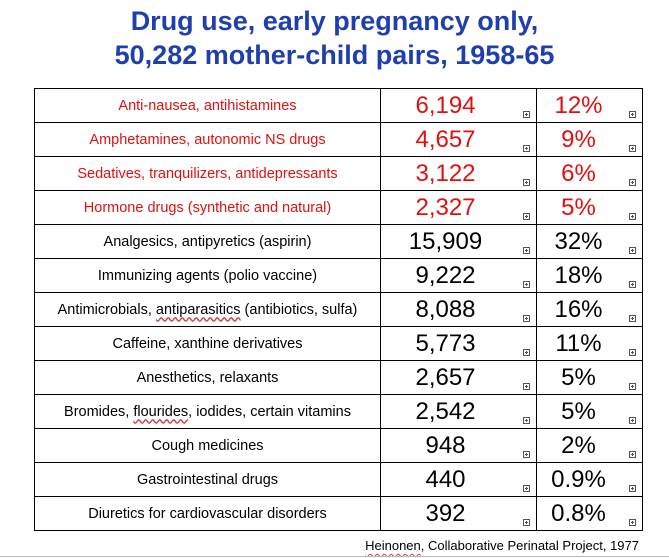  Describe the element at coordinates (529, 545) in the screenshot. I see `source-details: , Collaborative Perinatal Project, 1977` at that location.